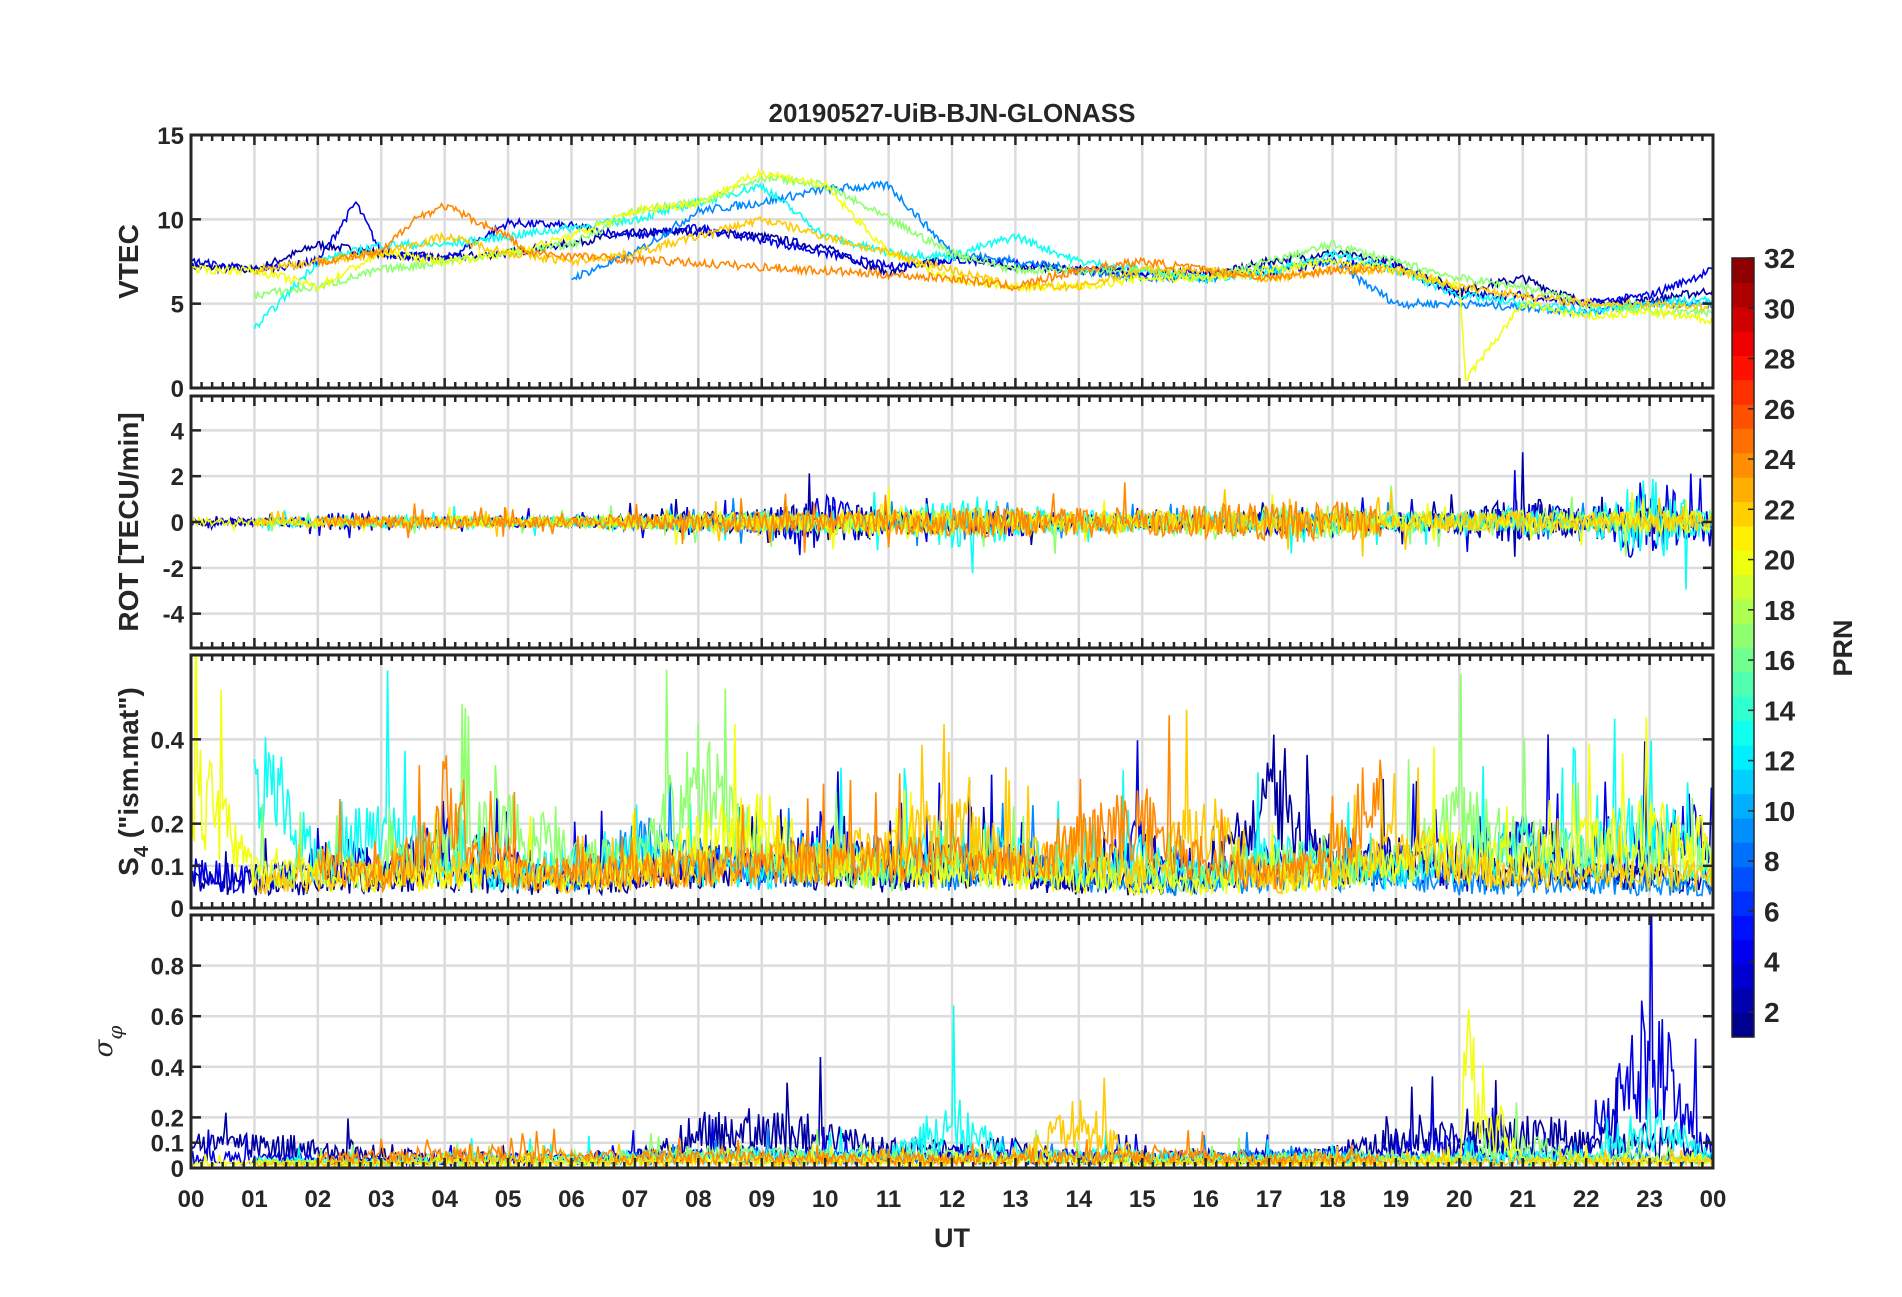  Describe the element at coordinates (167, 1017) in the screenshot. I see `y-tick-label: 0.6` at that location.